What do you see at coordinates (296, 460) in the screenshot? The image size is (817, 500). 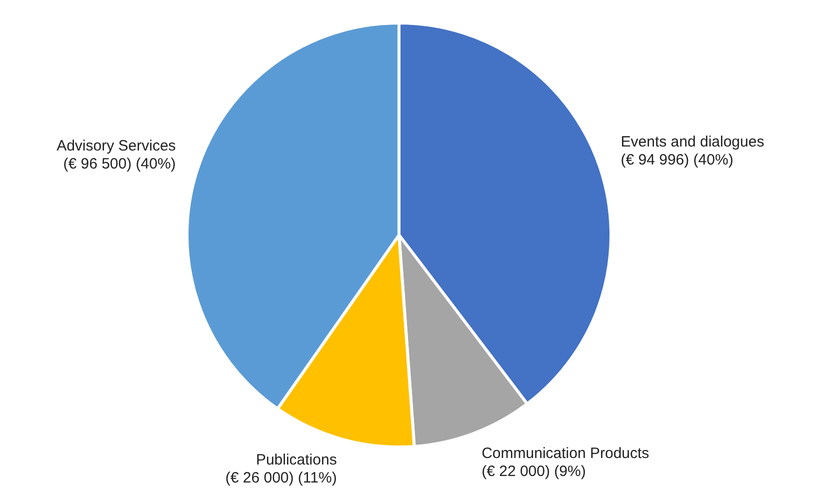 I see `slice-label: Publications` at bounding box center [296, 460].